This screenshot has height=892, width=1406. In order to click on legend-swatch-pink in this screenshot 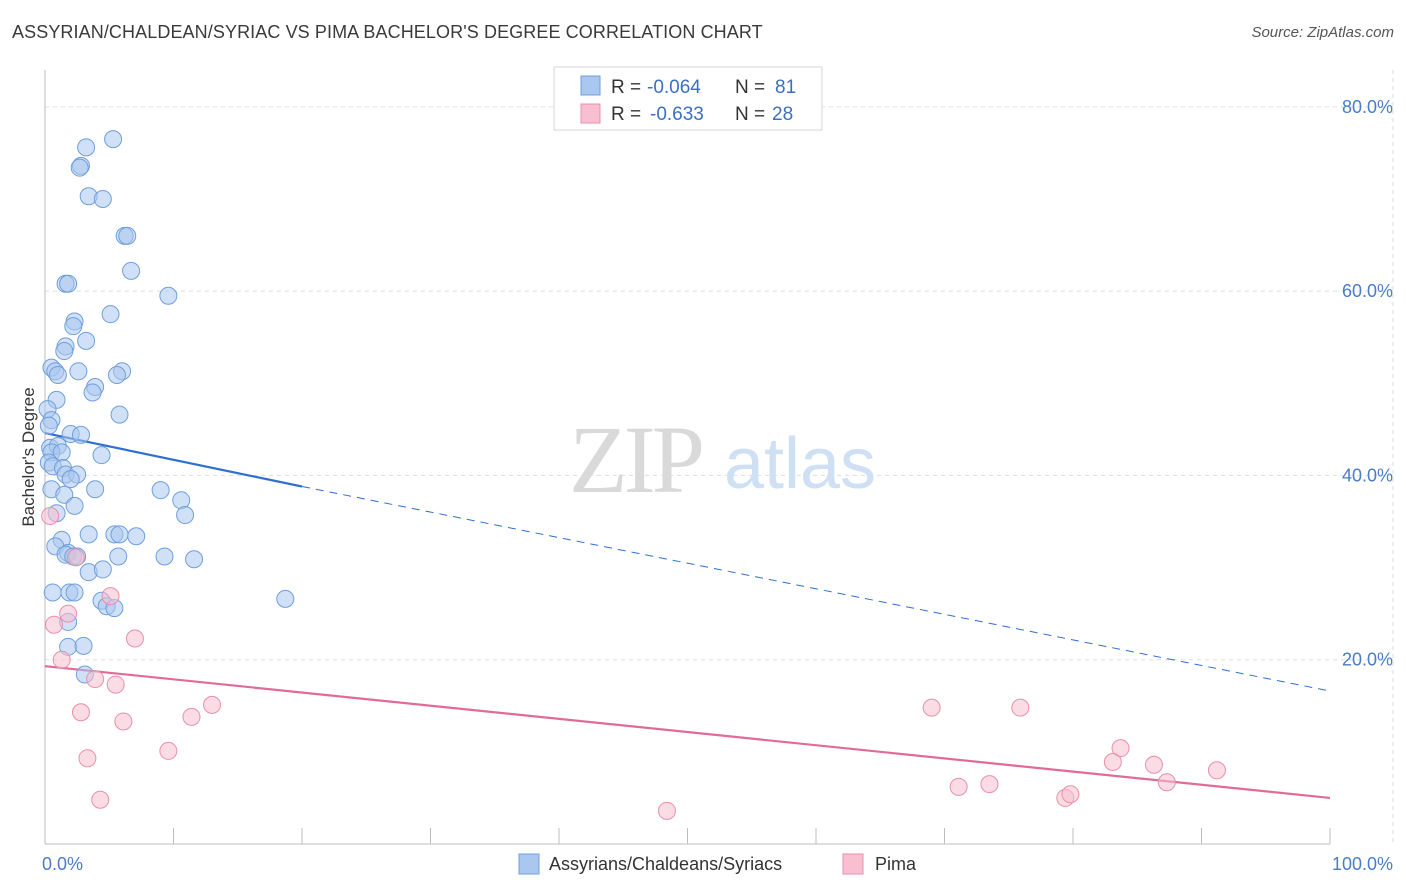, I will do `click(590, 113)`.